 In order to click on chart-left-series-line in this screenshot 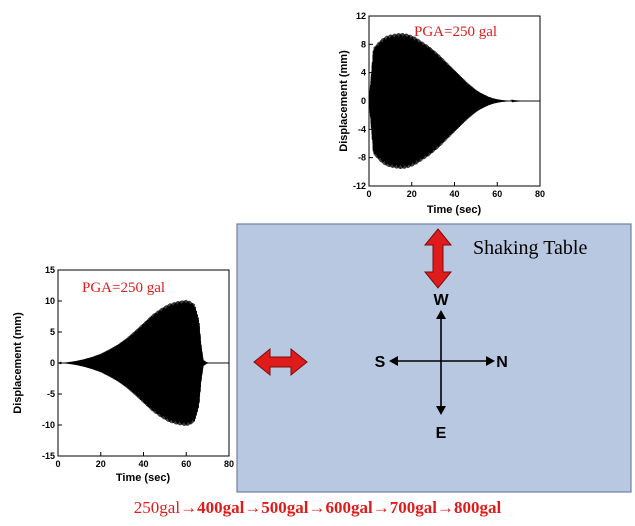, I will do `click(143, 362)`.